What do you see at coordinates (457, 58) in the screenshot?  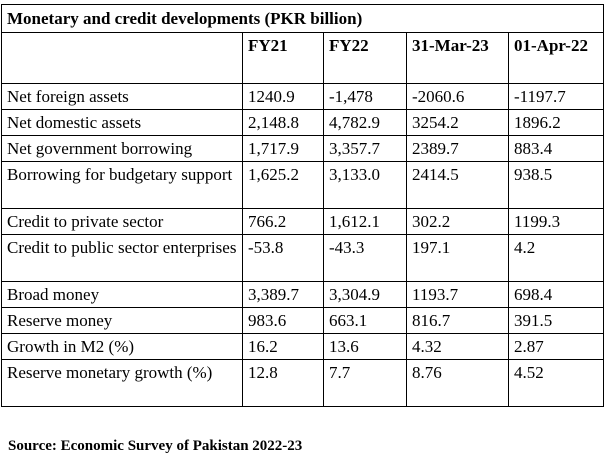 I see `header-cell-31-mar-23: 31-Mar-23` at bounding box center [457, 58].